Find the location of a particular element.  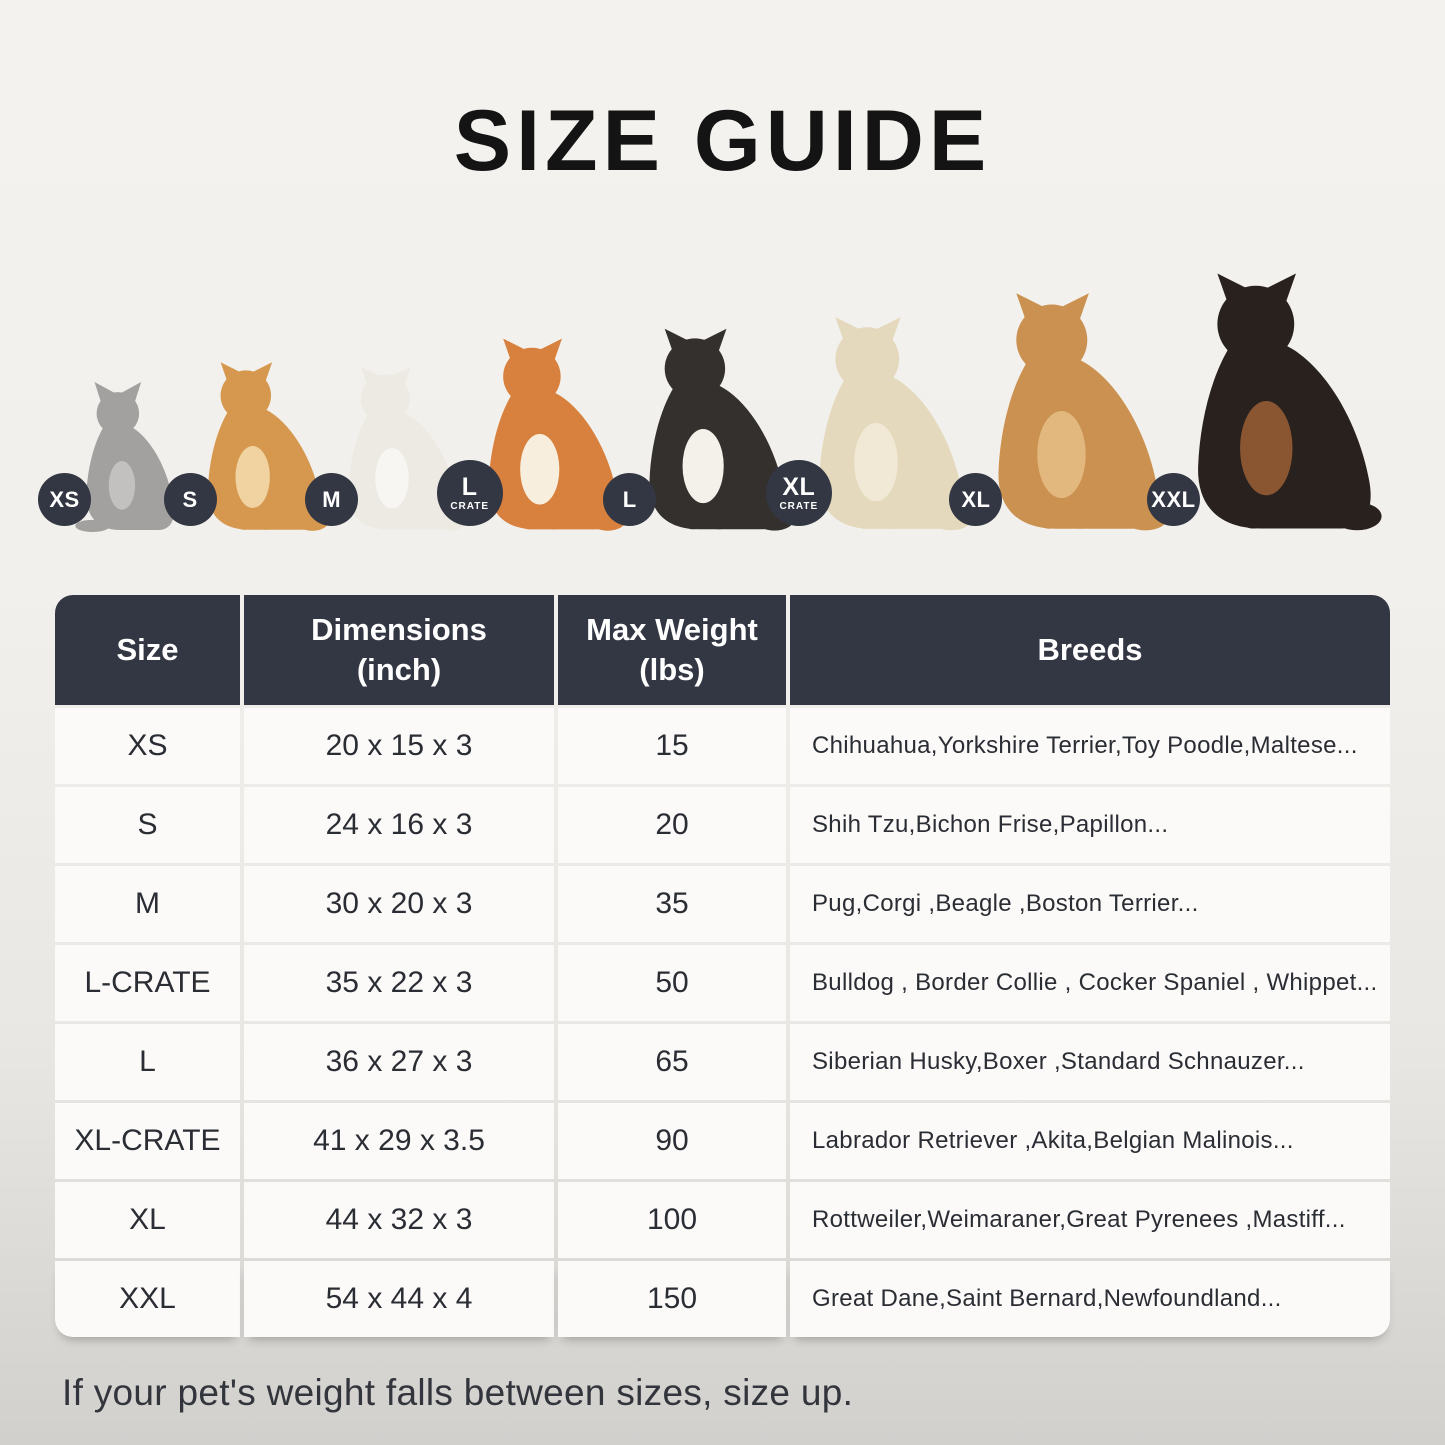

doberman-illustration is located at coordinates (1282, 401).